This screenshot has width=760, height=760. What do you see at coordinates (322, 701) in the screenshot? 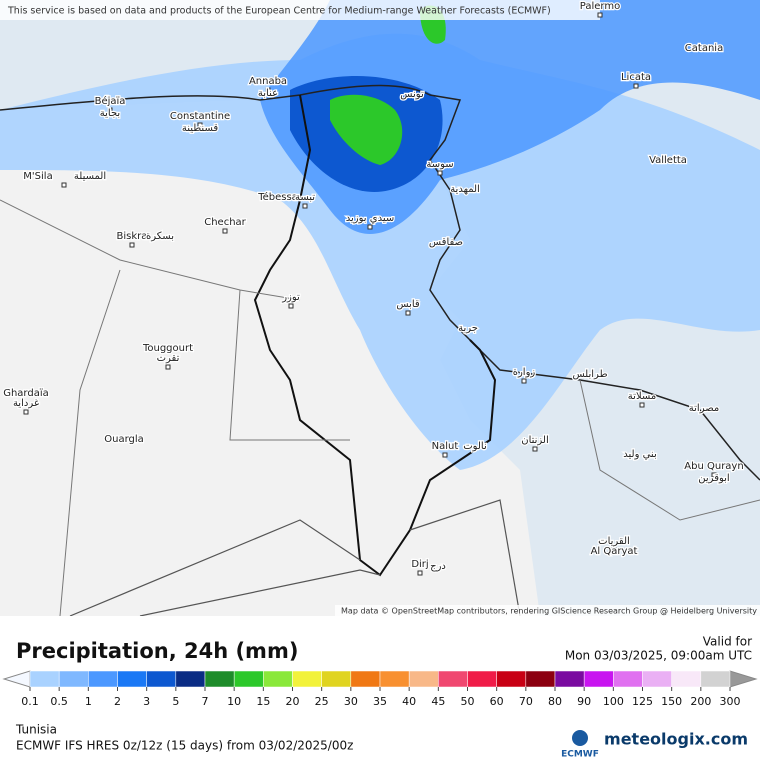
I see `scale-tick-label: 25` at bounding box center [322, 701].